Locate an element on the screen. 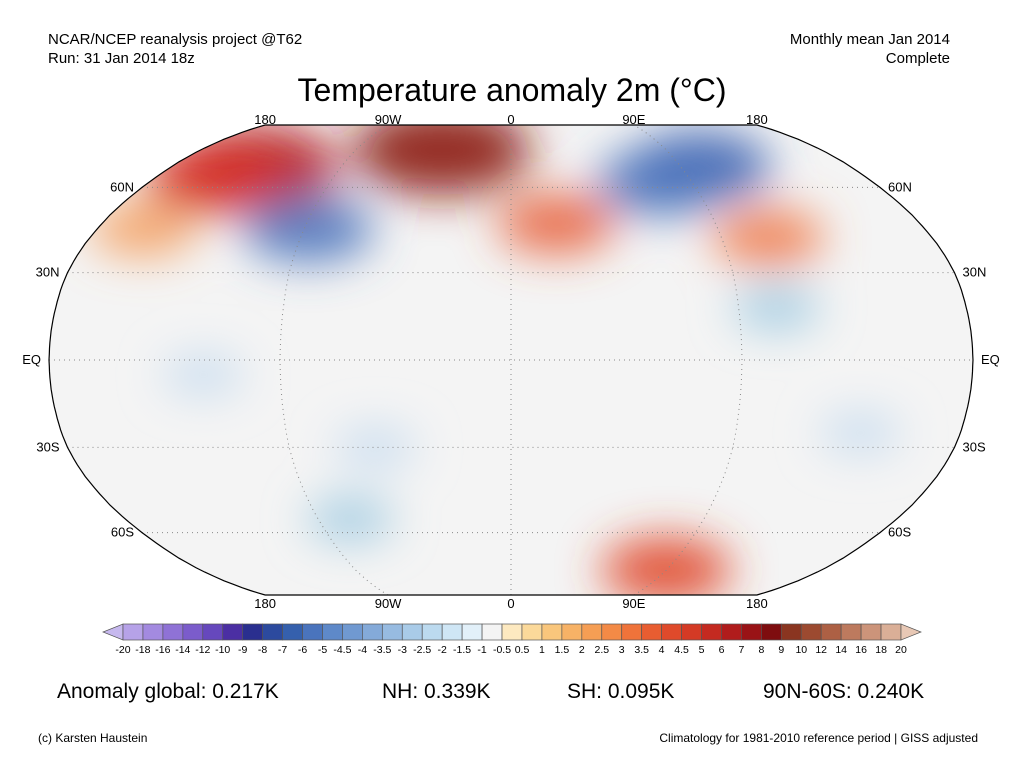 The height and width of the screenshot is (768, 1024). colorbar-cells is located at coordinates (512, 632).